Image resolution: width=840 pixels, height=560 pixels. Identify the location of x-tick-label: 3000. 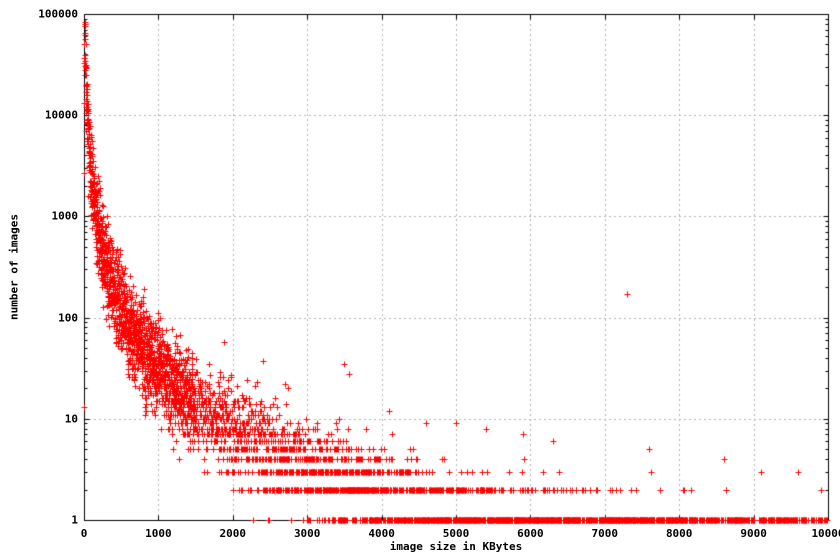
(307, 533).